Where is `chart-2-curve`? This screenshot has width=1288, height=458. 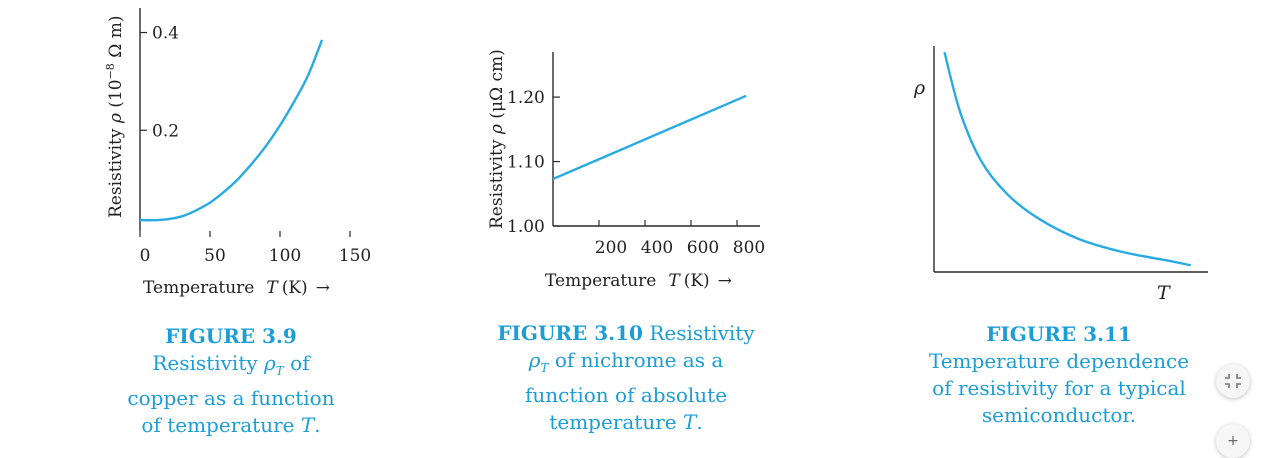
chart-2-curve is located at coordinates (649, 137).